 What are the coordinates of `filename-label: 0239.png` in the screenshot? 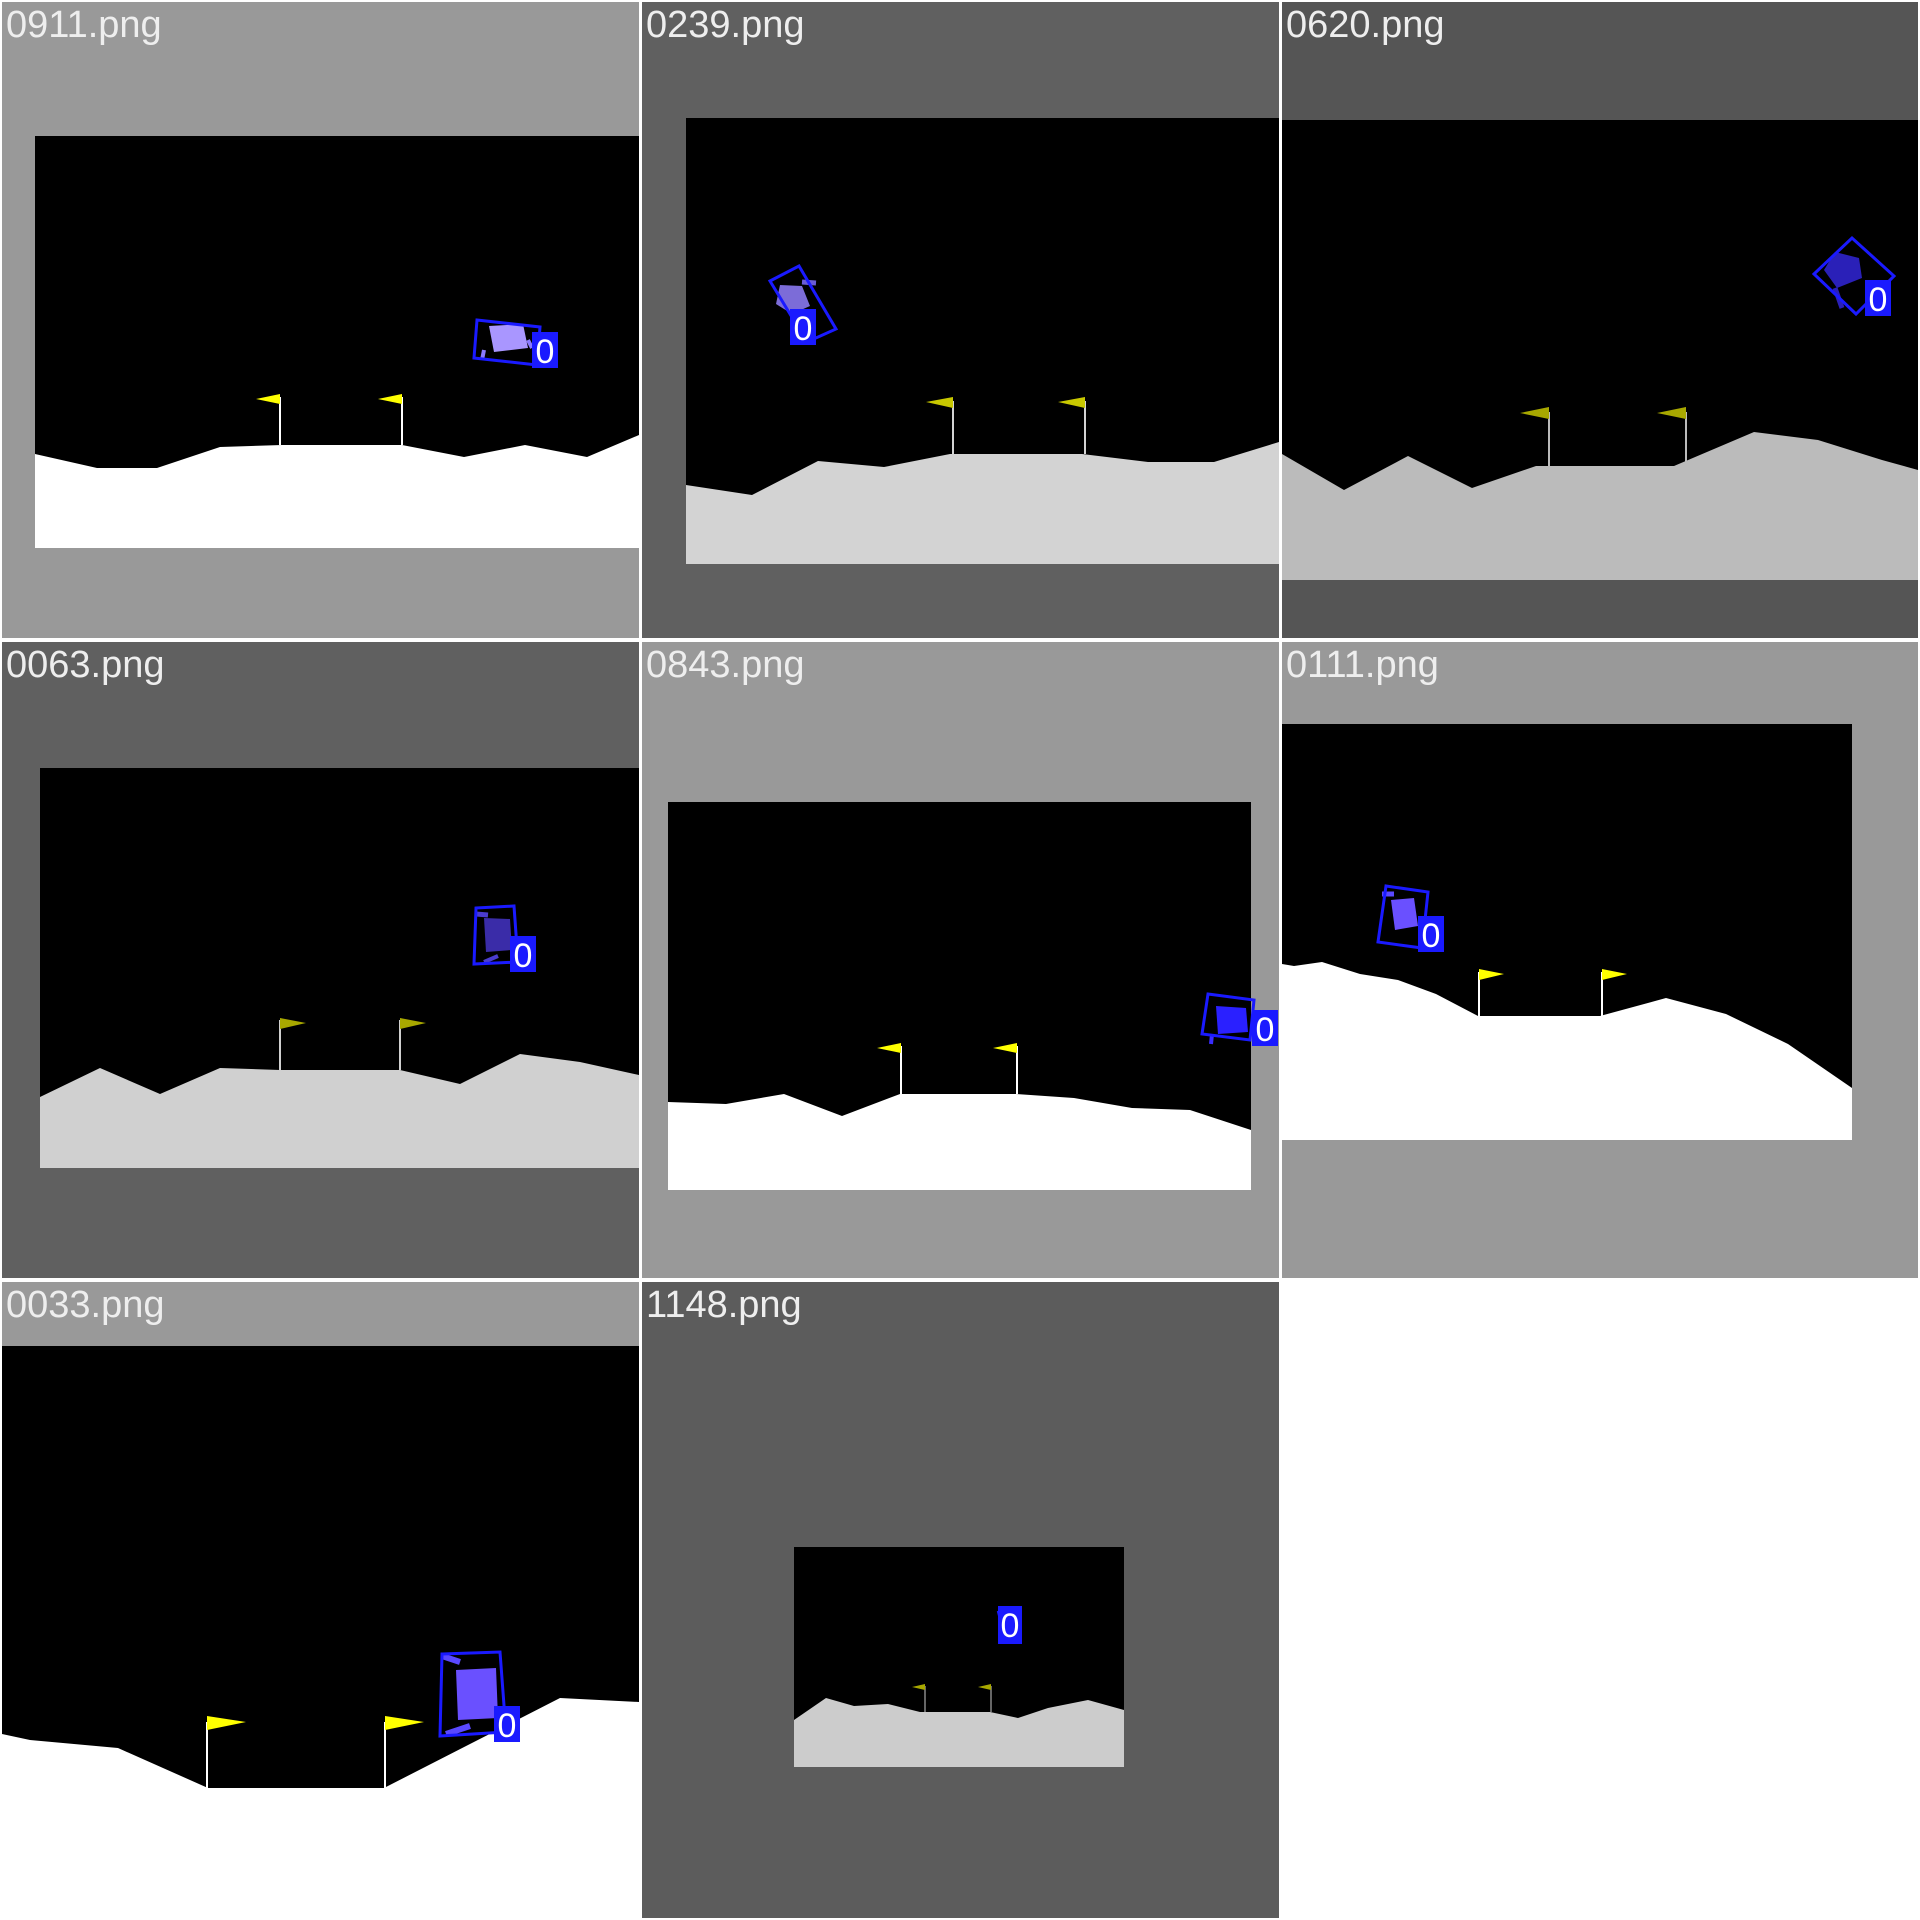 It's located at (725, 25).